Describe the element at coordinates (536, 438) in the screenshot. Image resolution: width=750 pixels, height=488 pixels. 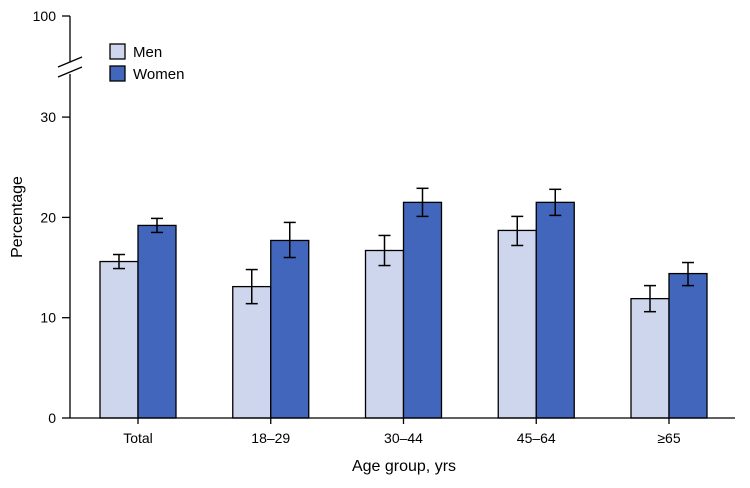
I see `x-tick-label: 45–64` at that location.